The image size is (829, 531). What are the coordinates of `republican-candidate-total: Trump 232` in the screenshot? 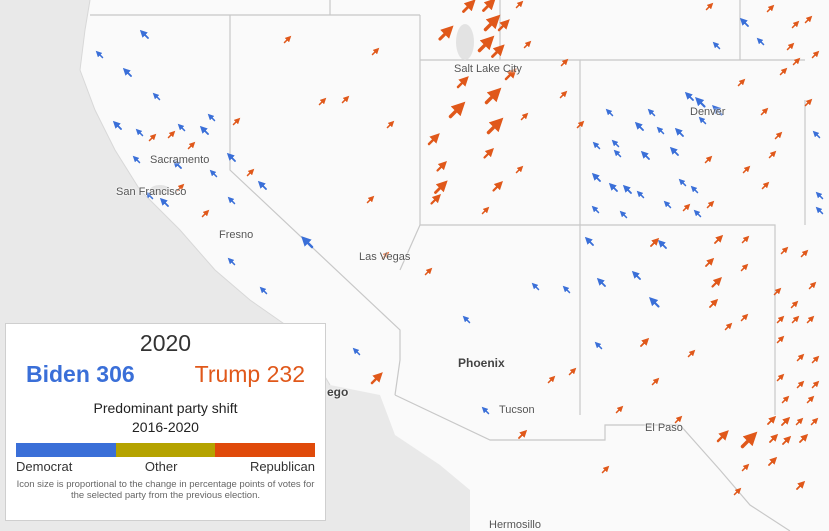 It's located at (249, 374).